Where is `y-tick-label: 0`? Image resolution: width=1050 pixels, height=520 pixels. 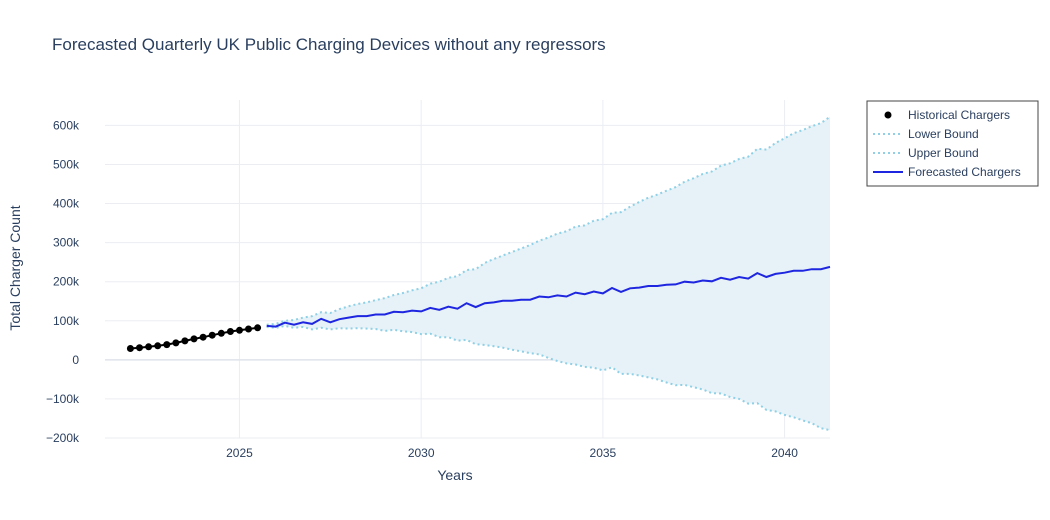
y-tick-label: 0 is located at coordinates (75, 360).